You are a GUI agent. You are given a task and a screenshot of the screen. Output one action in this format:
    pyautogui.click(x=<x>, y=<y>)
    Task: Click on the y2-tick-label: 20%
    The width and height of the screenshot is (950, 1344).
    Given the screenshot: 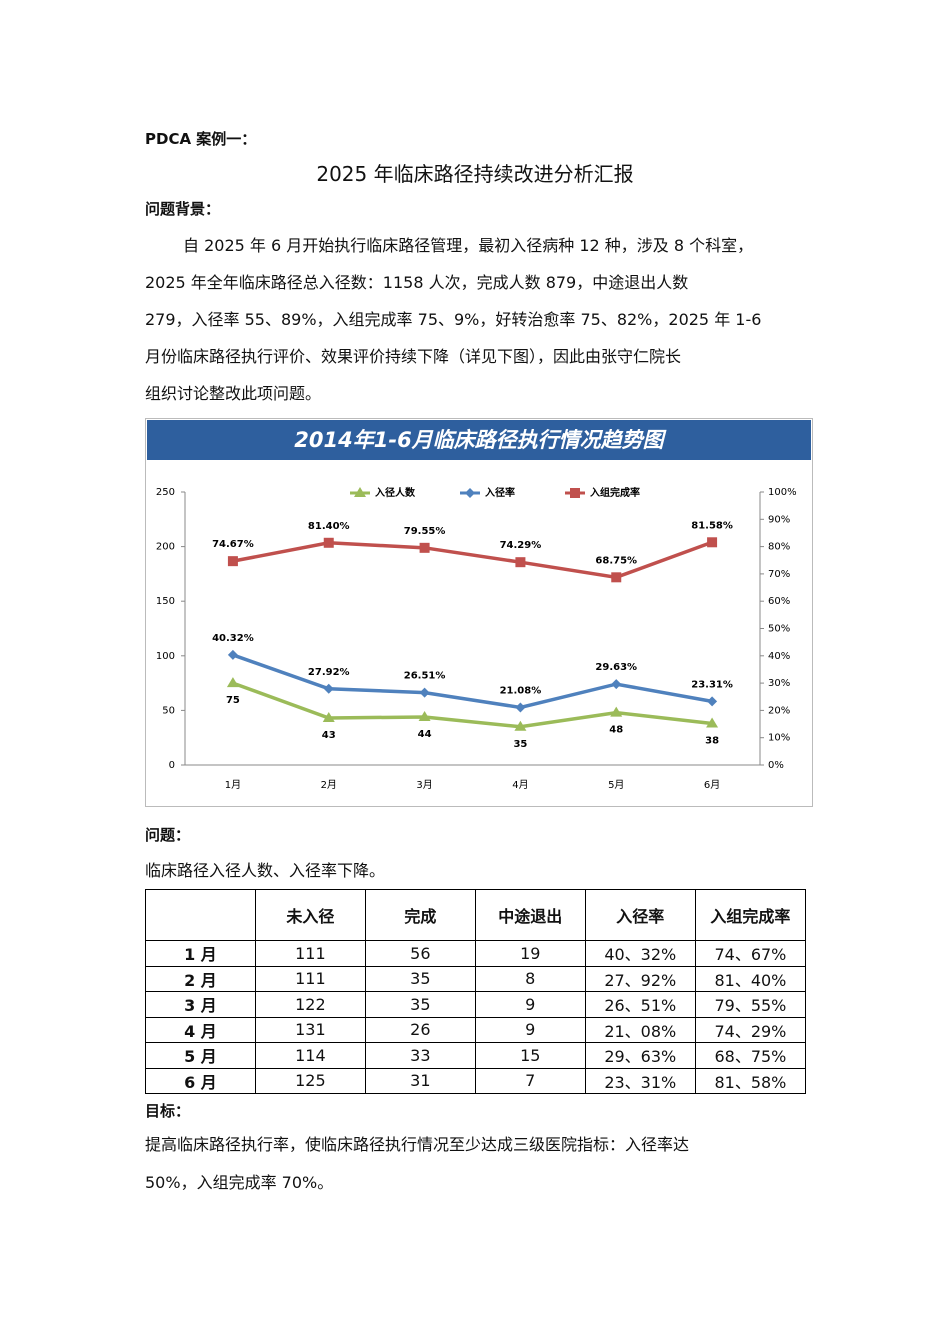 What is the action you would take?
    pyautogui.click(x=779, y=710)
    